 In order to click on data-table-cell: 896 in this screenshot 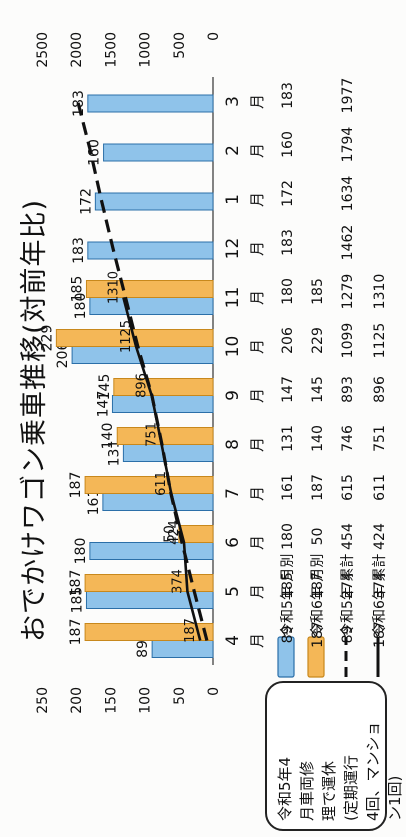, I will do `click(380, 389)`.